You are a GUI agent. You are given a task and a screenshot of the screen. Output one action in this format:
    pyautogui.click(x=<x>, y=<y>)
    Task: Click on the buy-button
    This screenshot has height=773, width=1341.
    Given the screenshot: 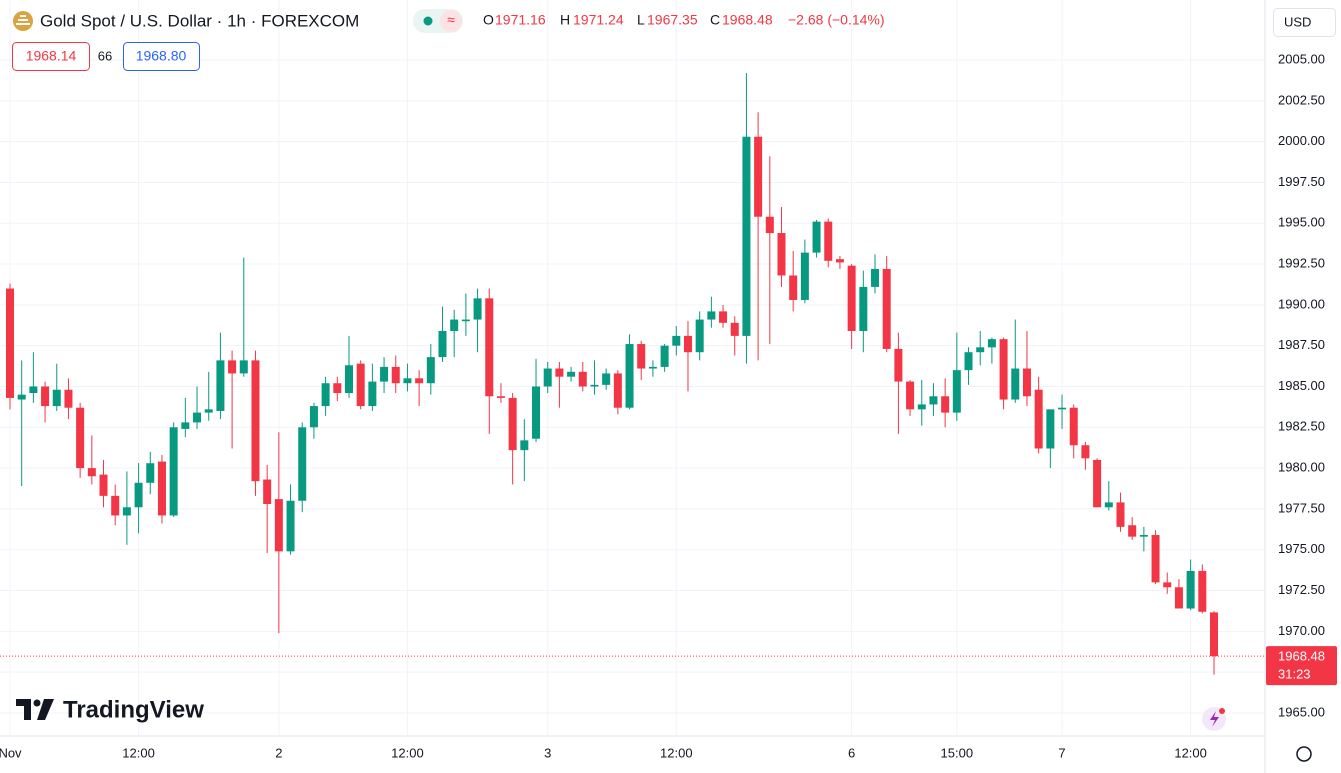 What is the action you would take?
    pyautogui.click(x=161, y=56)
    